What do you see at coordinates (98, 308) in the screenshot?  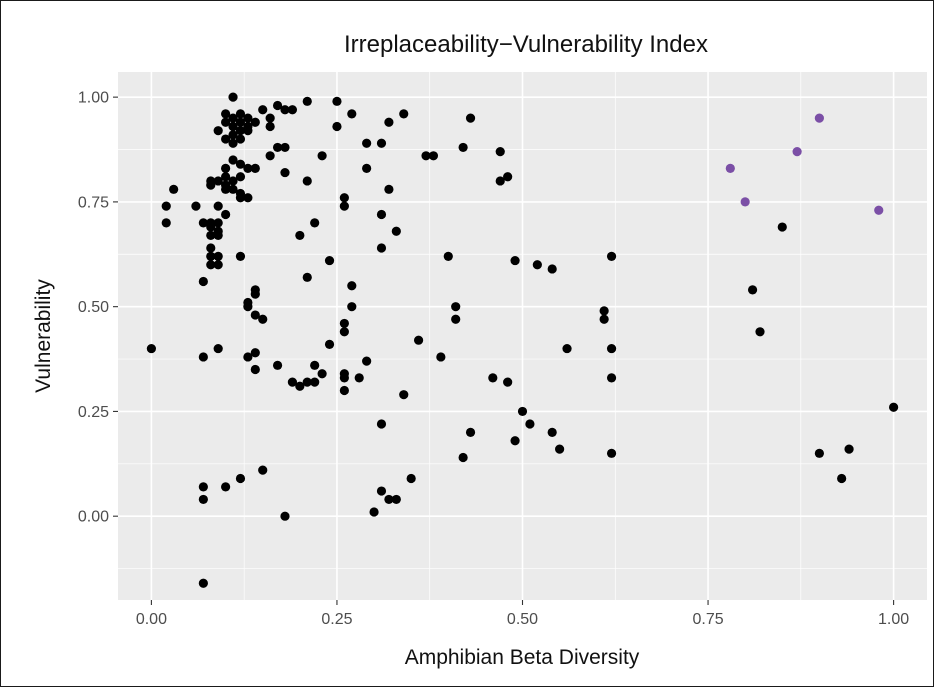 I see `y-axis: 1.00 0.75 0.50 0.25 0.00` at bounding box center [98, 308].